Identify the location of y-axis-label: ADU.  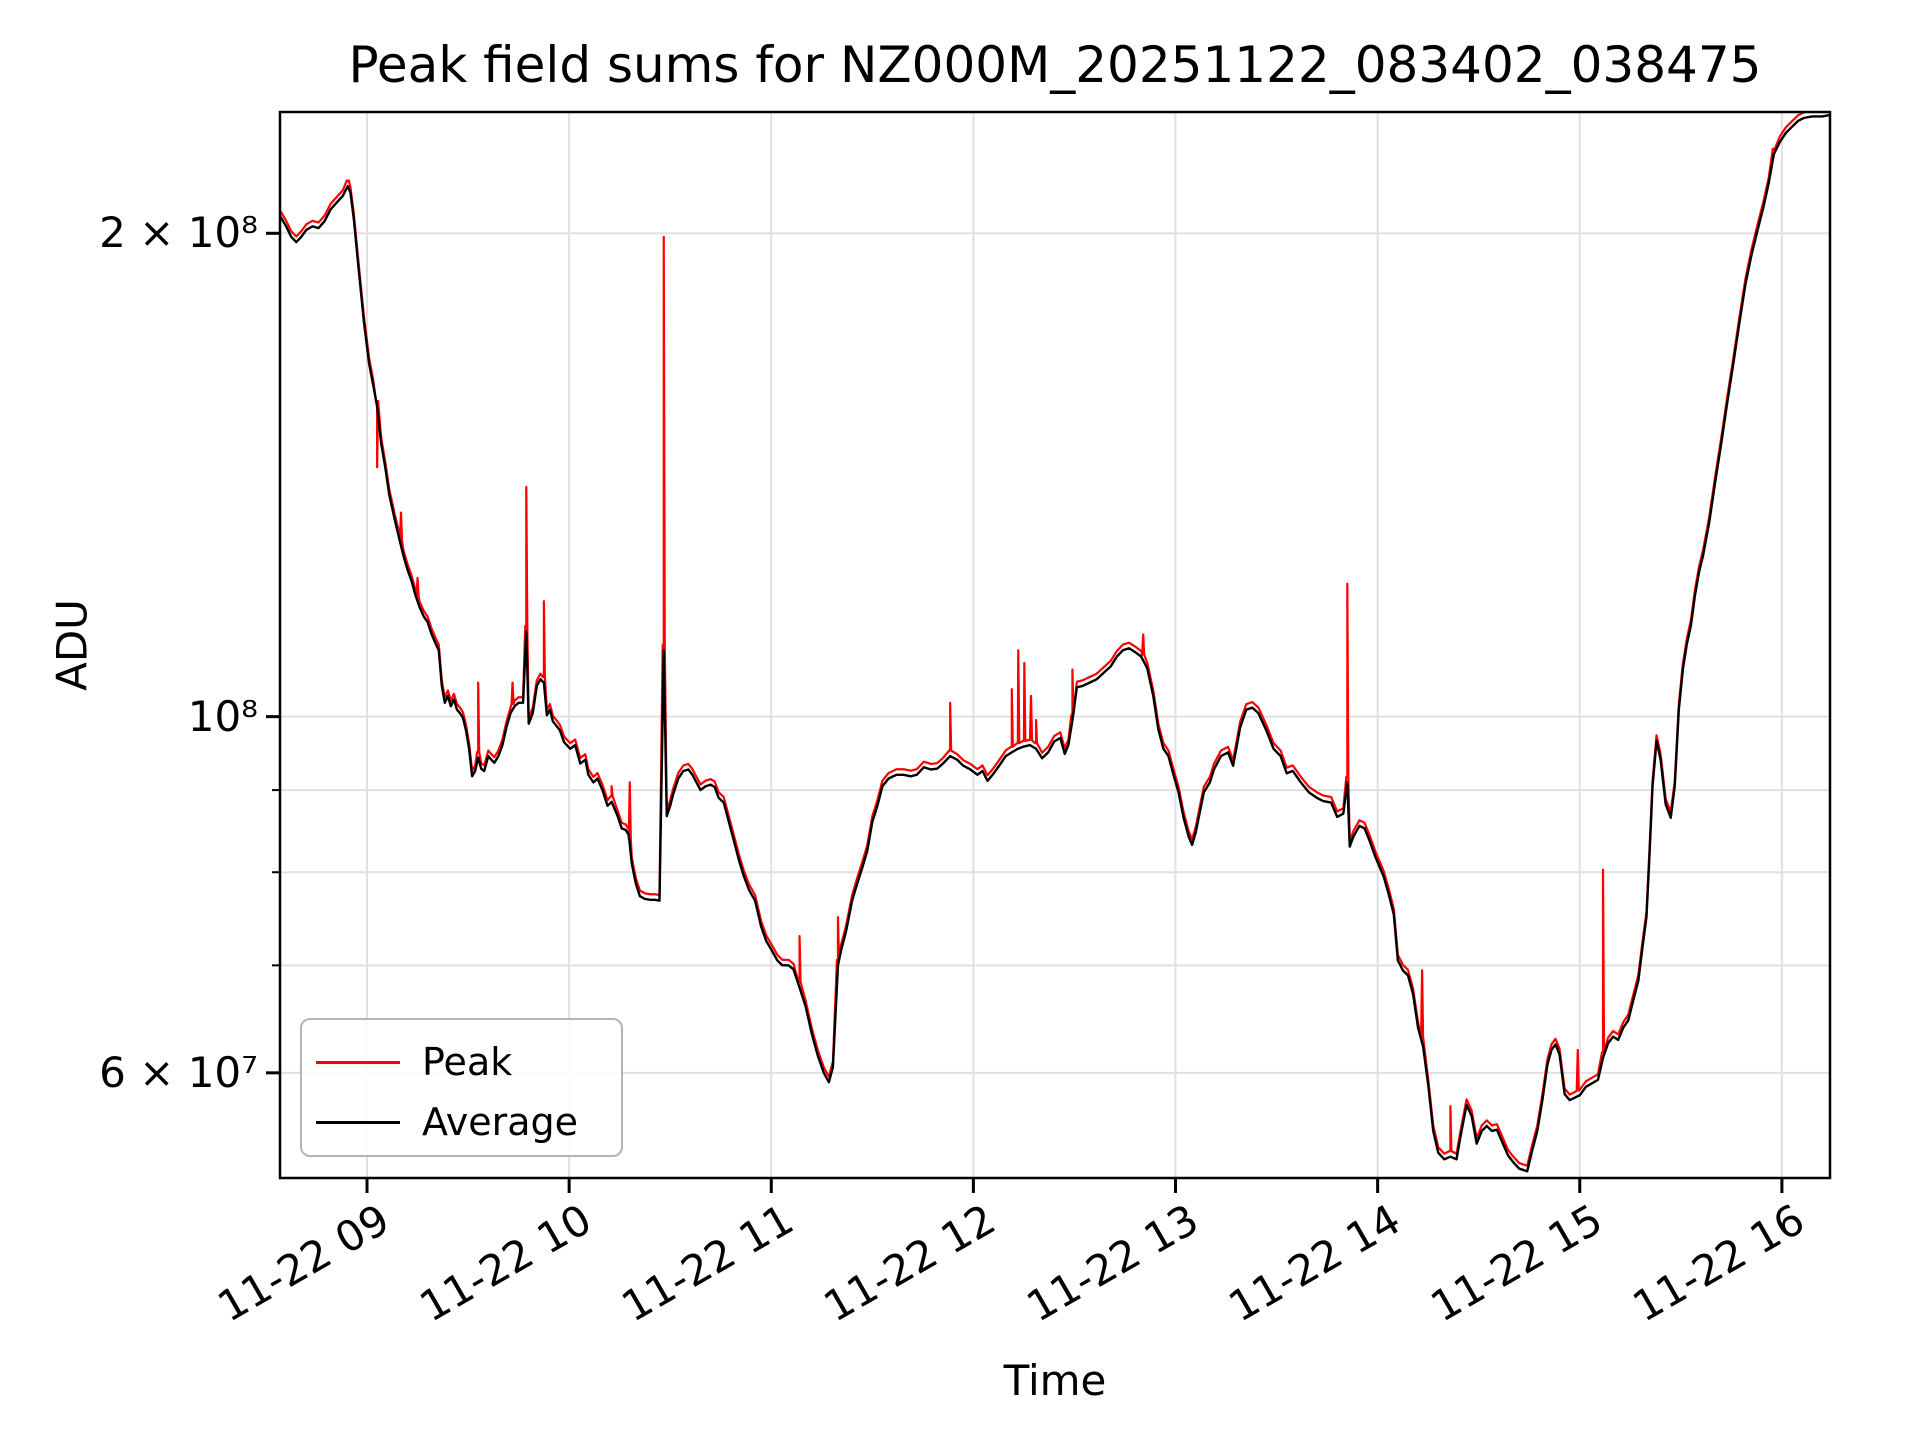
(72, 645).